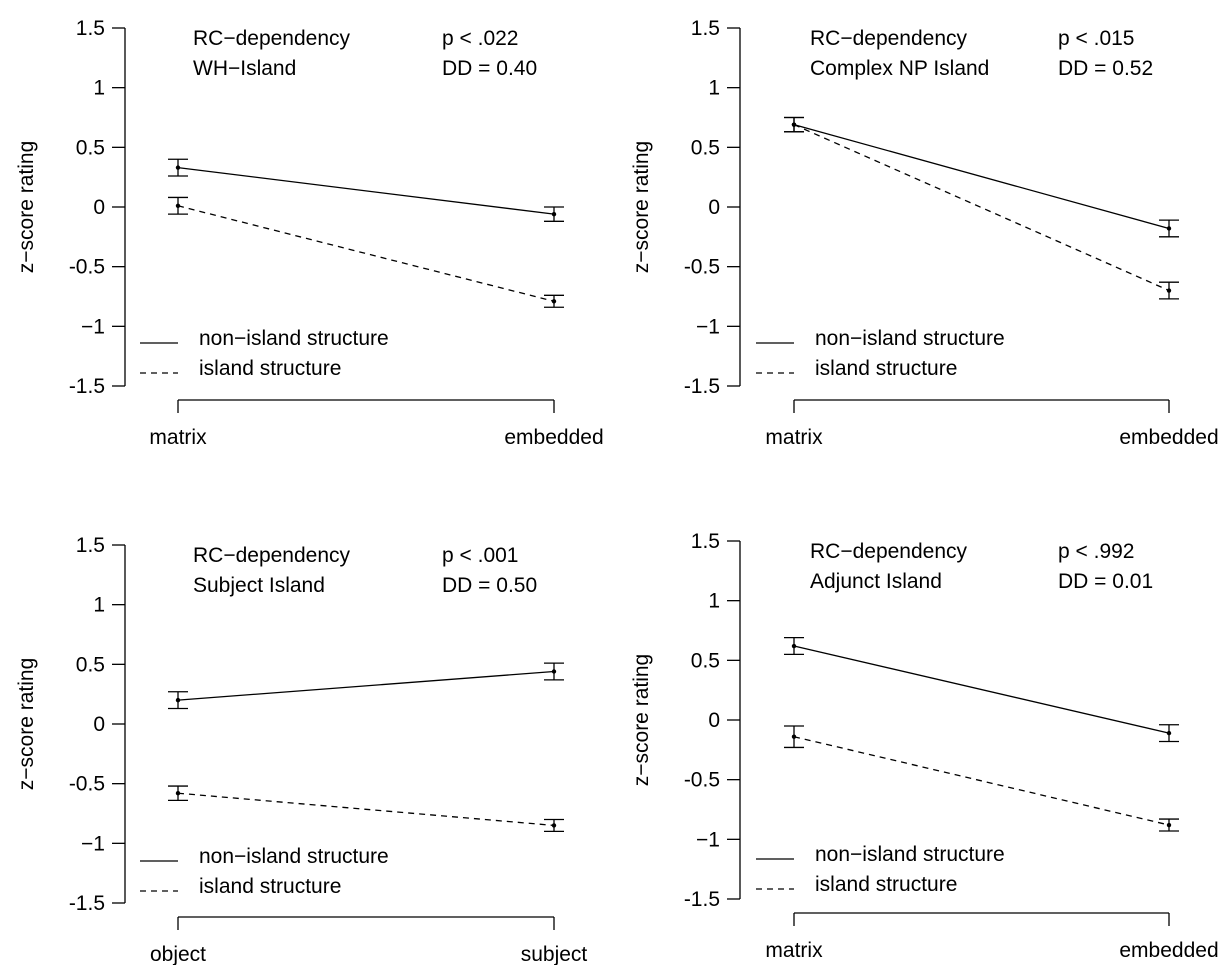 The image size is (1228, 965). I want to click on x-tick-label: object, so click(178, 954).